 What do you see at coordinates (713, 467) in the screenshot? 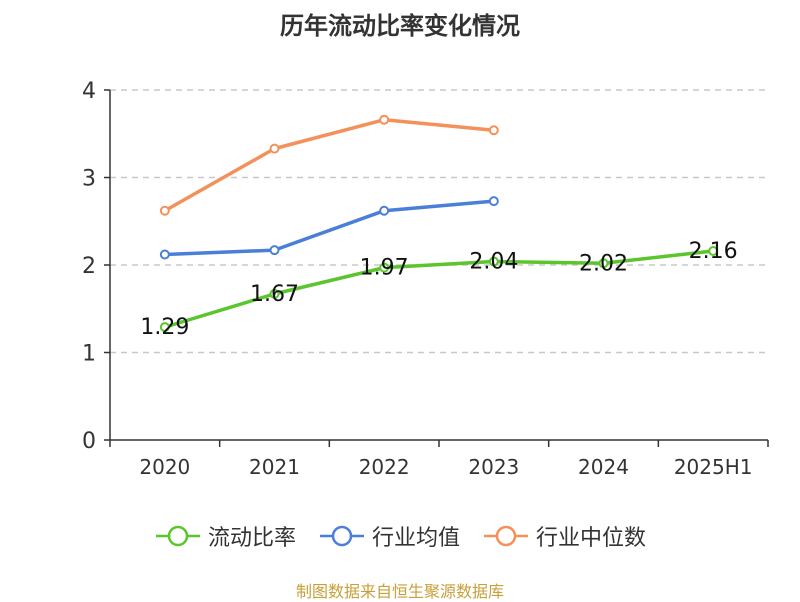
I see `x-tick-label: 2025H1` at bounding box center [713, 467].